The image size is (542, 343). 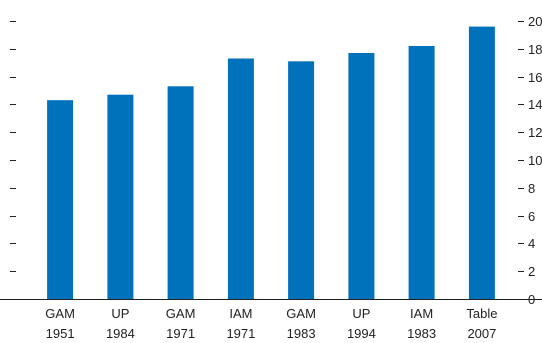 I want to click on y-tick-label: 20, so click(x=535, y=21).